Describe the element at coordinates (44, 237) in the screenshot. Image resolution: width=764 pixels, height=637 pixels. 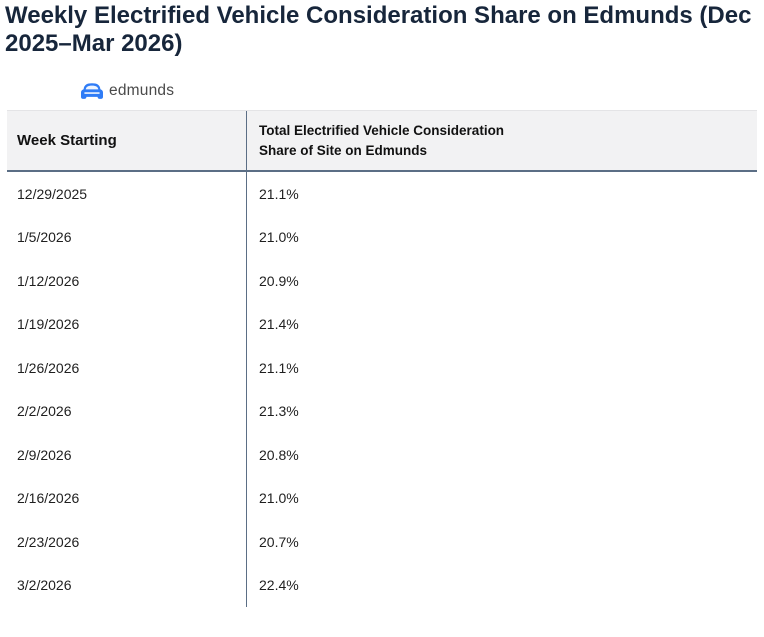
I see `week-cell: 1/5/2026` at that location.